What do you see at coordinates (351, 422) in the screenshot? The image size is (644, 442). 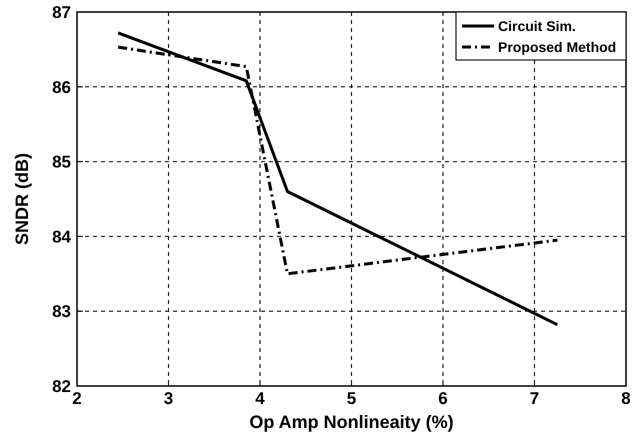 I see `x-axis-title: Op Amp Nonlineaity (%)` at bounding box center [351, 422].